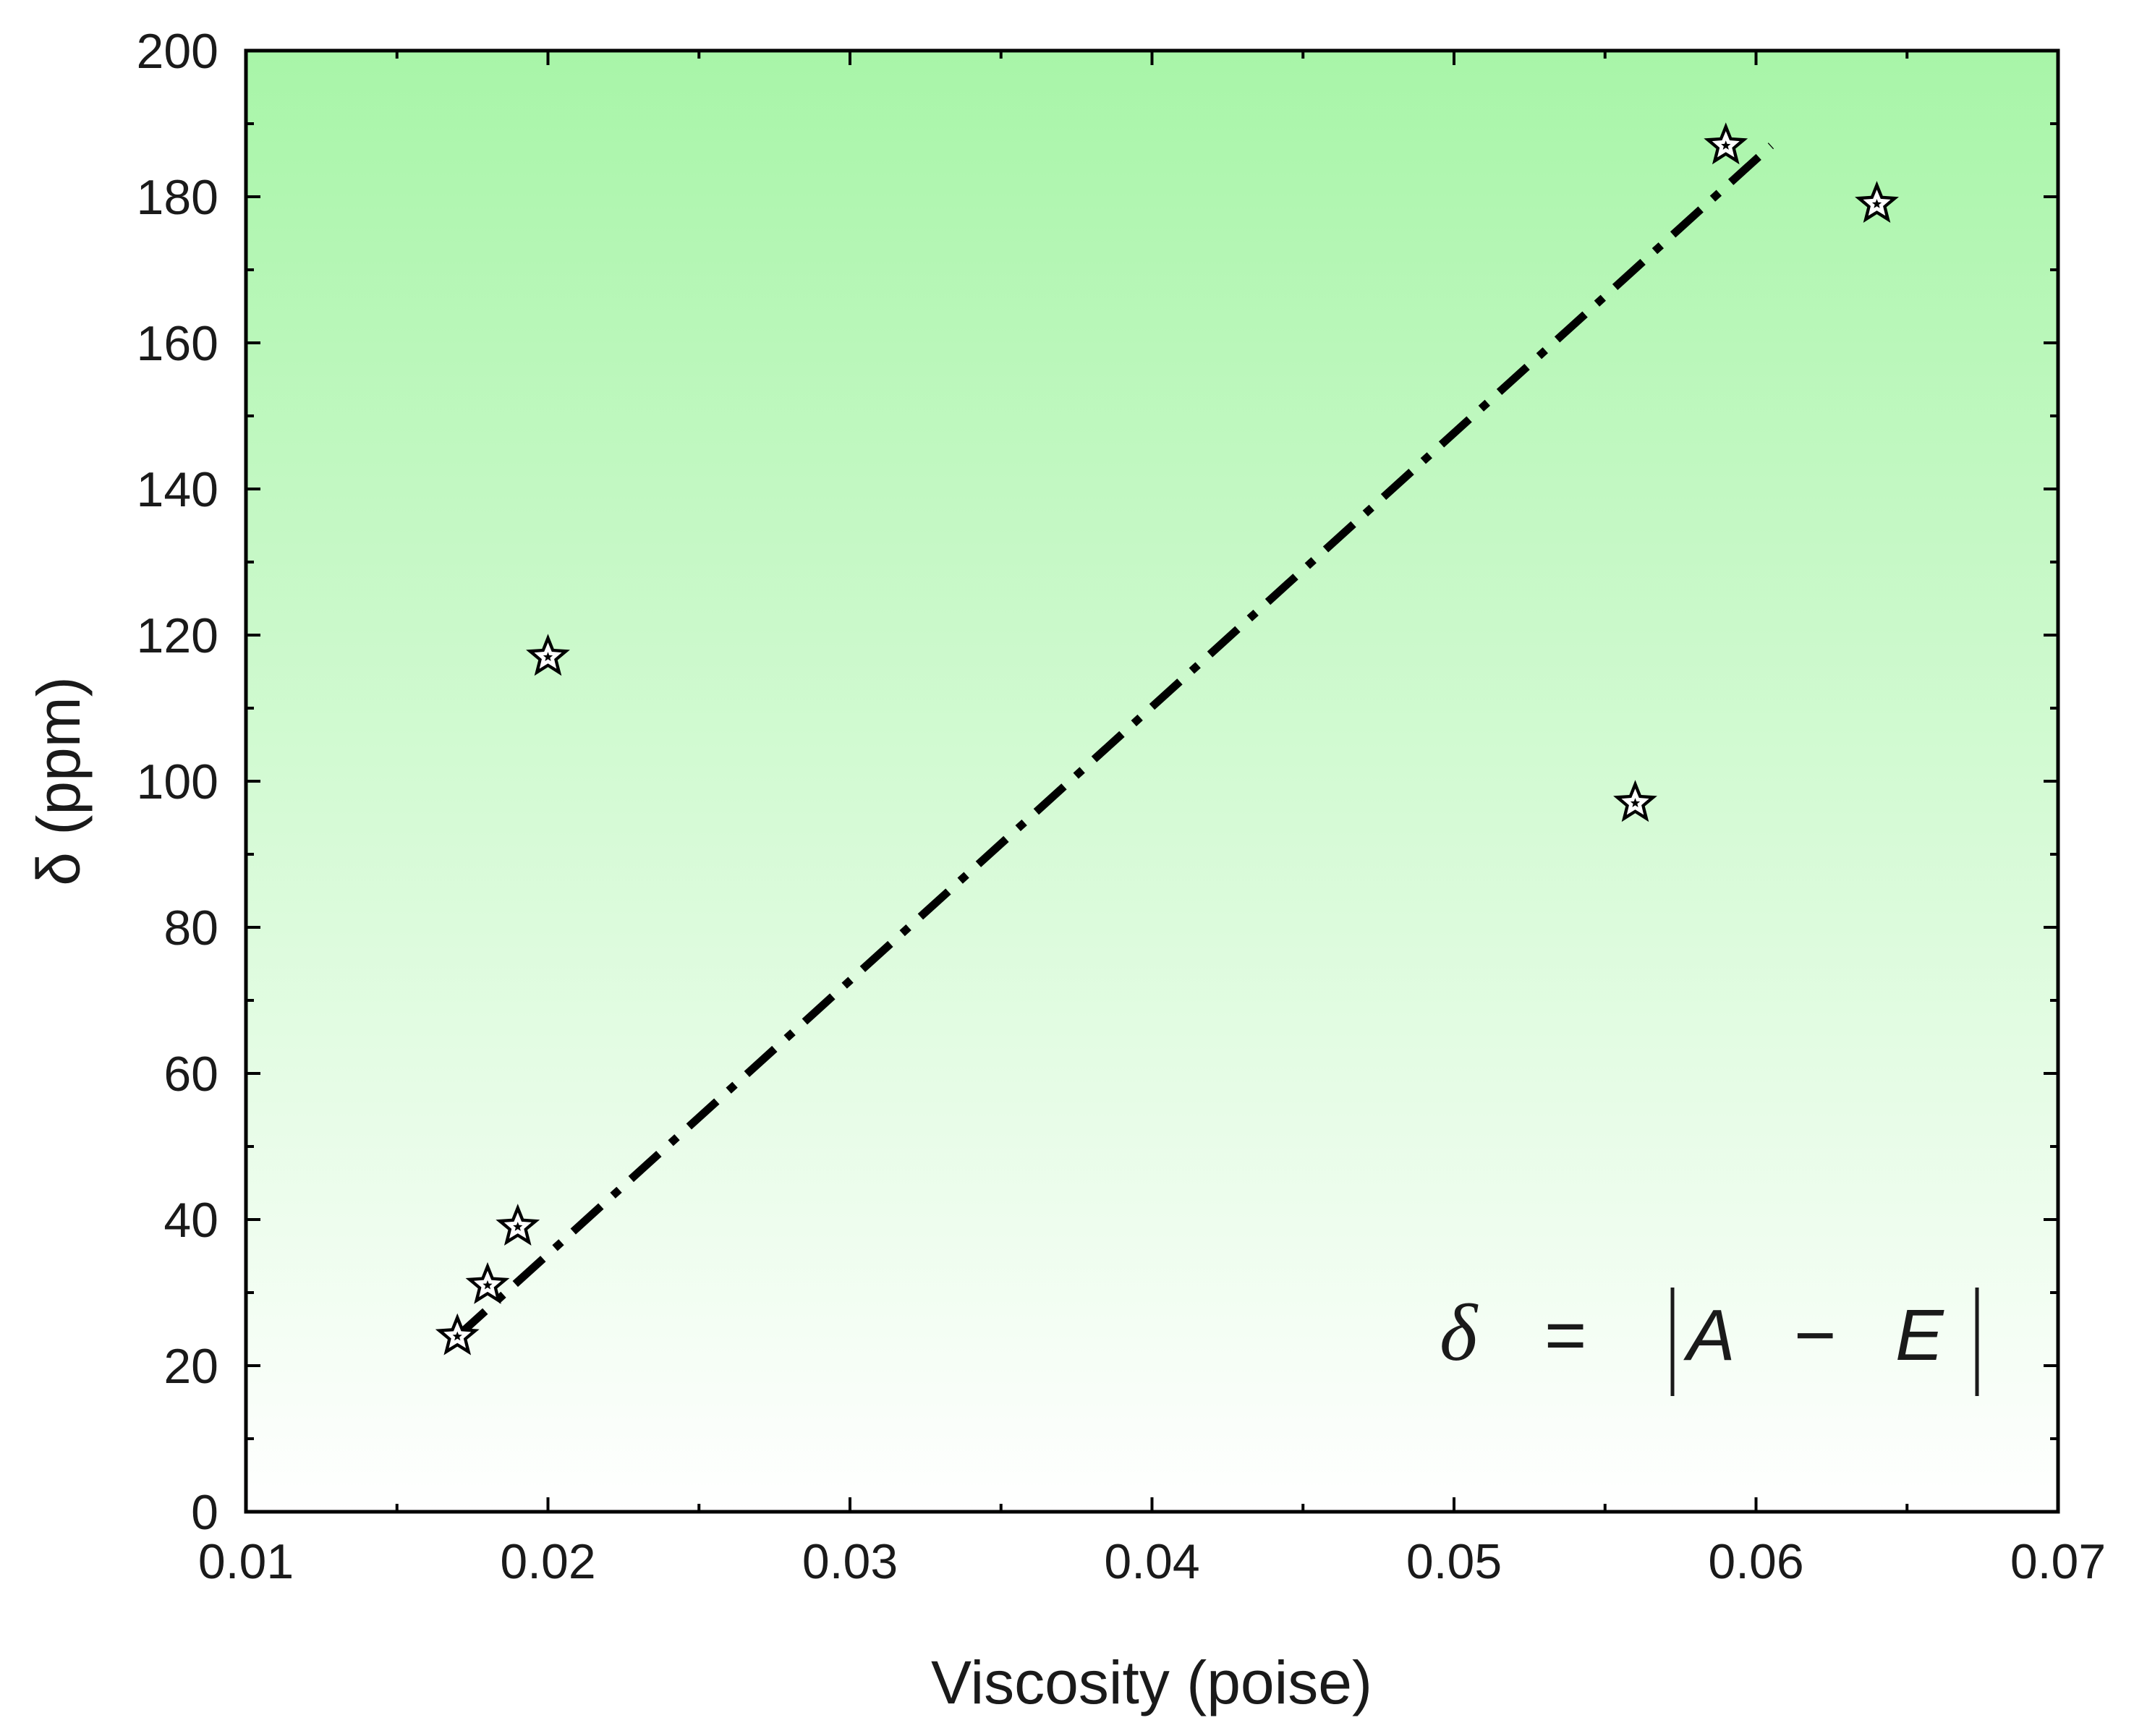 The image size is (2134, 1736). I want to click on x-tick-label: 0.06, so click(1756, 1562).